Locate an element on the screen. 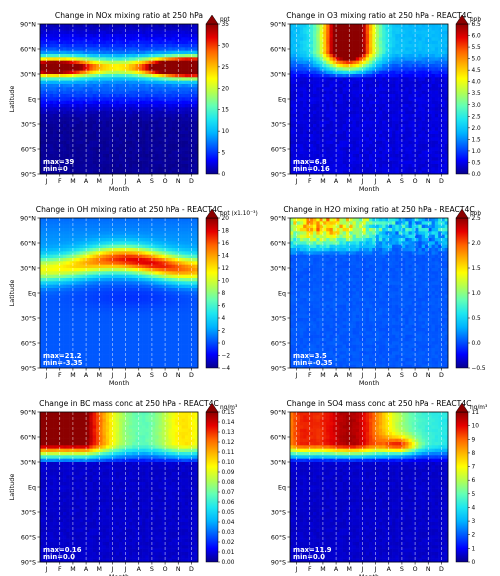  chart-title: Change in NOx mixing ratio at 250 hPa is located at coordinates (129, 15).